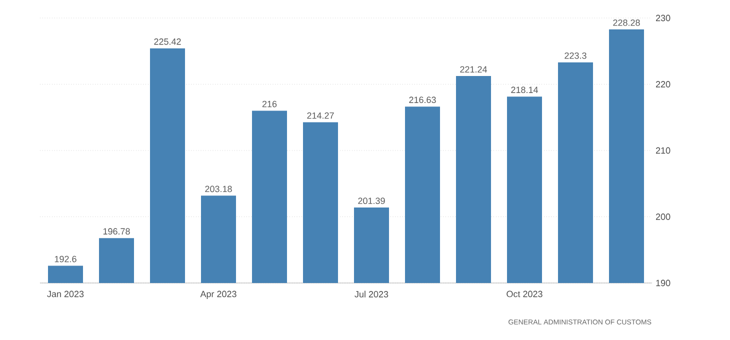  I want to click on y-tick-label: 230, so click(663, 18).